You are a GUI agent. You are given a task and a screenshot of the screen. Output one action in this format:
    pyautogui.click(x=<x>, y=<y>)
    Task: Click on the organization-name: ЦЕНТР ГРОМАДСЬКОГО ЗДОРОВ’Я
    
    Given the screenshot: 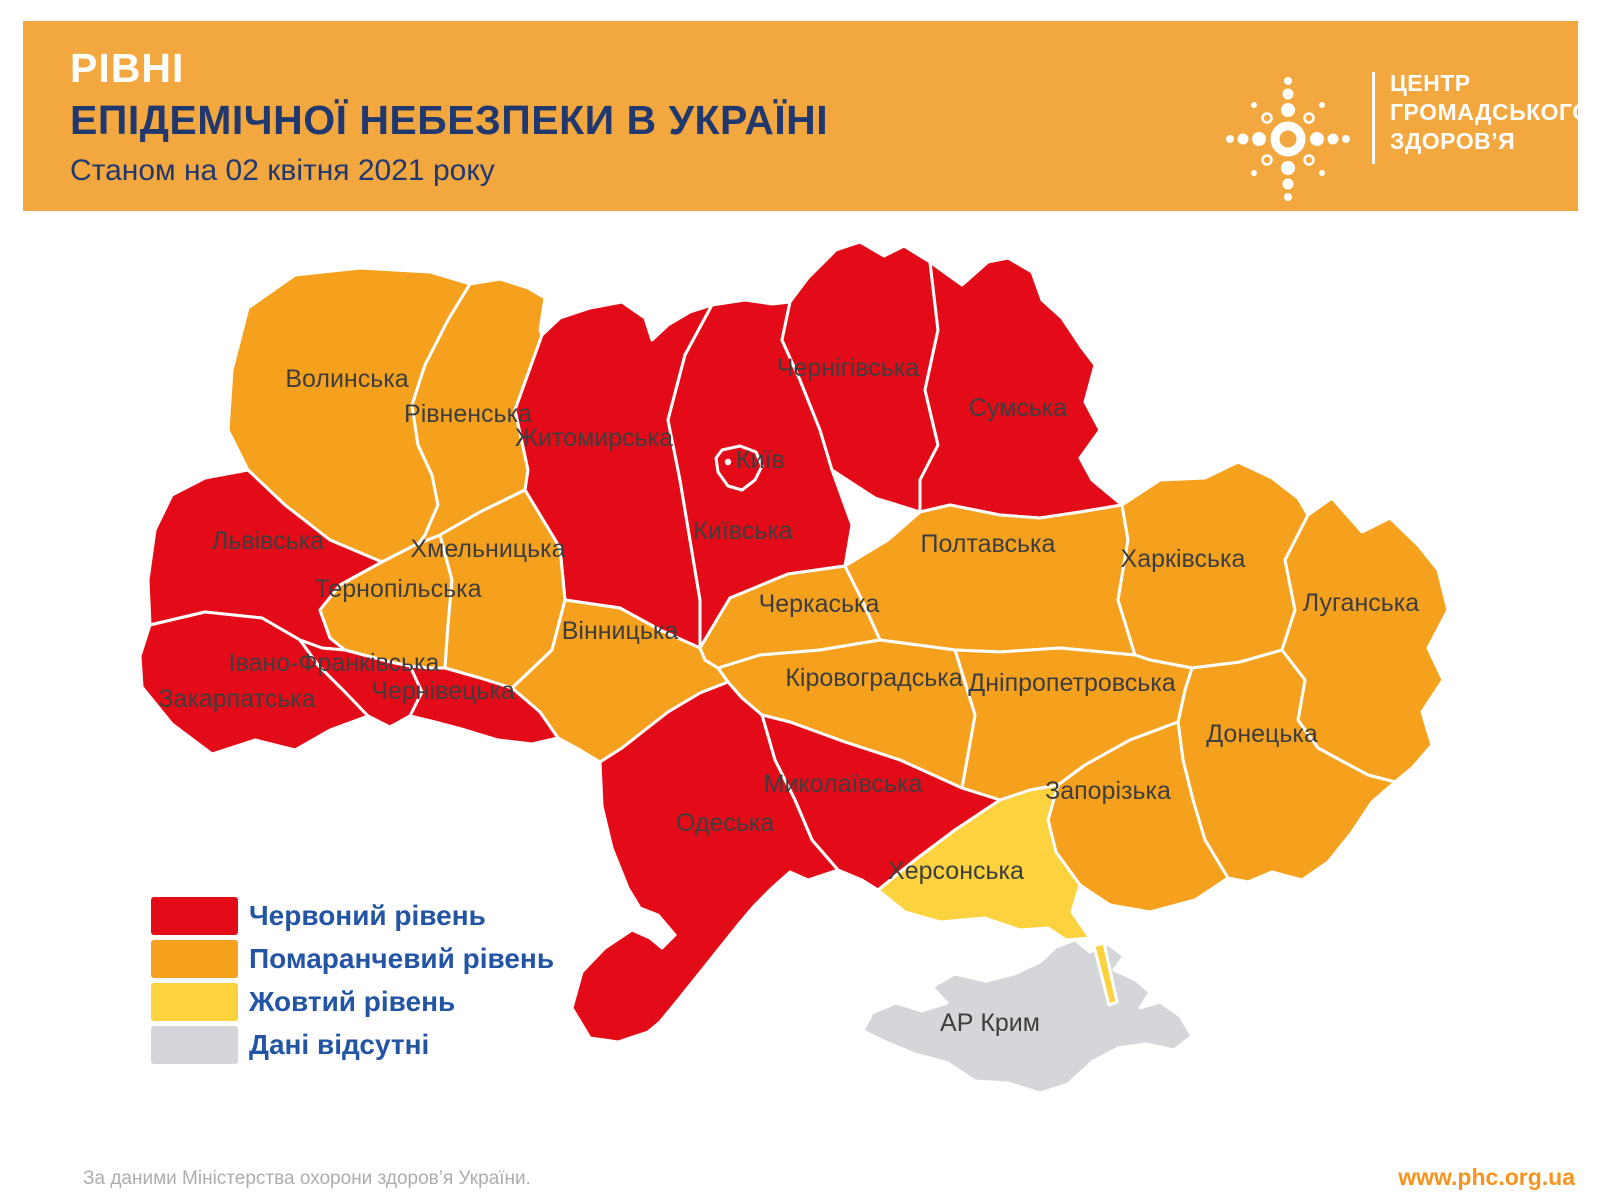 What is the action you would take?
    pyautogui.click(x=1490, y=112)
    